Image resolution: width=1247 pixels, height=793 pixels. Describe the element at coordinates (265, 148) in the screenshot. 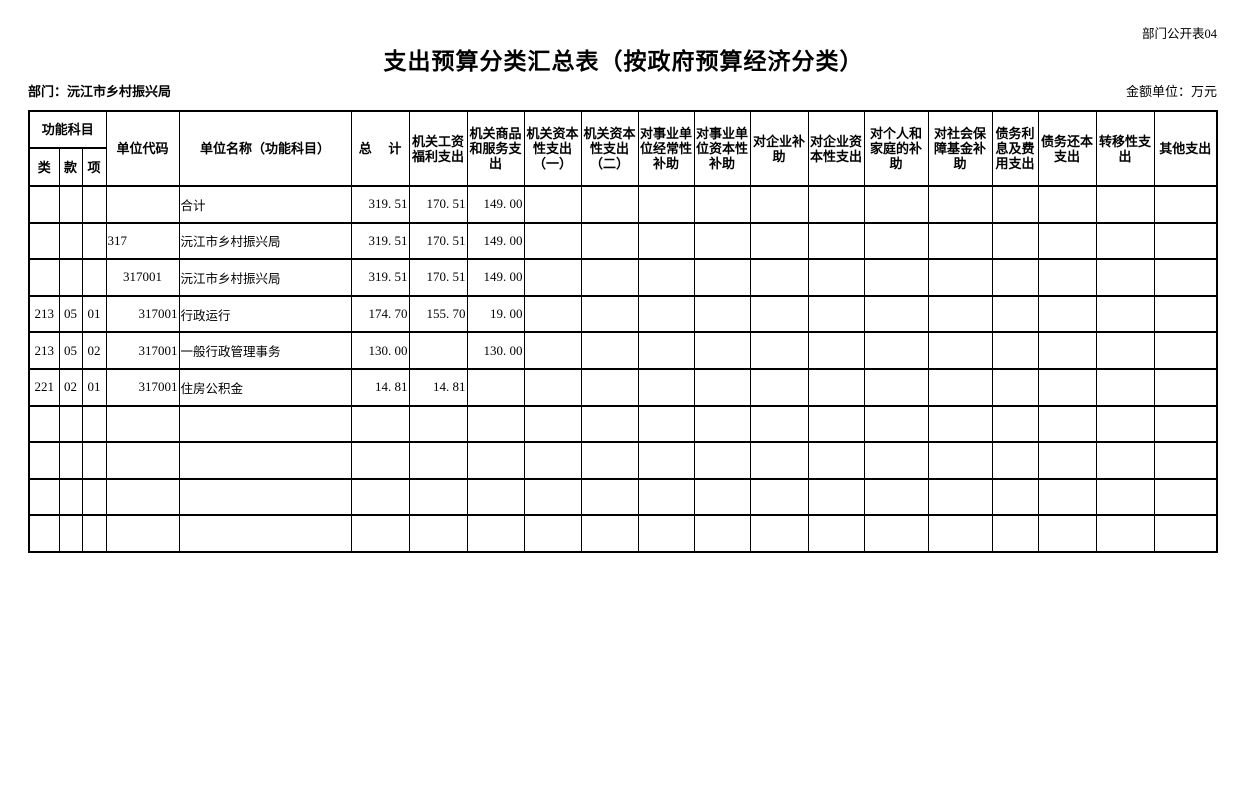

I see `header-unit-name: 单位名称（功能科目）` at that location.